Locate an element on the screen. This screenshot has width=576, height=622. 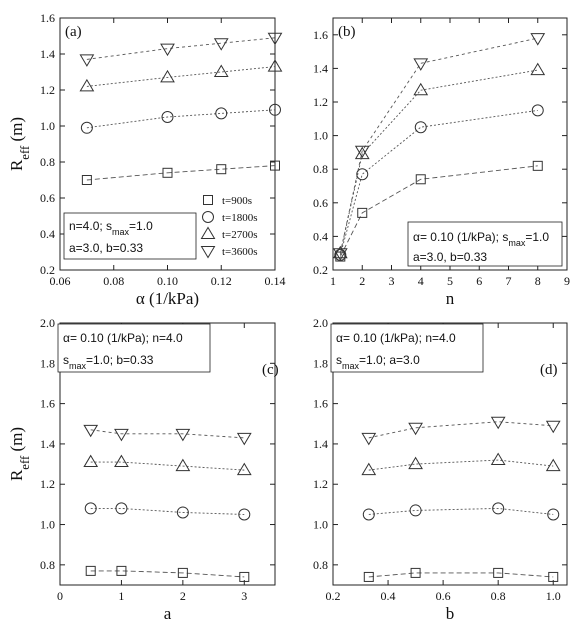
x-tick-label: 0.2 is located at coordinates (333, 596).